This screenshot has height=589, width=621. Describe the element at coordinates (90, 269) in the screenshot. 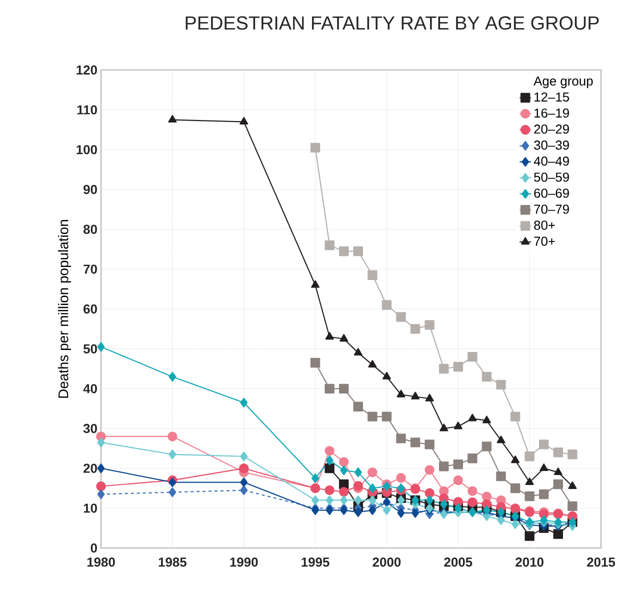

I see `y-tick-label: 70` at that location.